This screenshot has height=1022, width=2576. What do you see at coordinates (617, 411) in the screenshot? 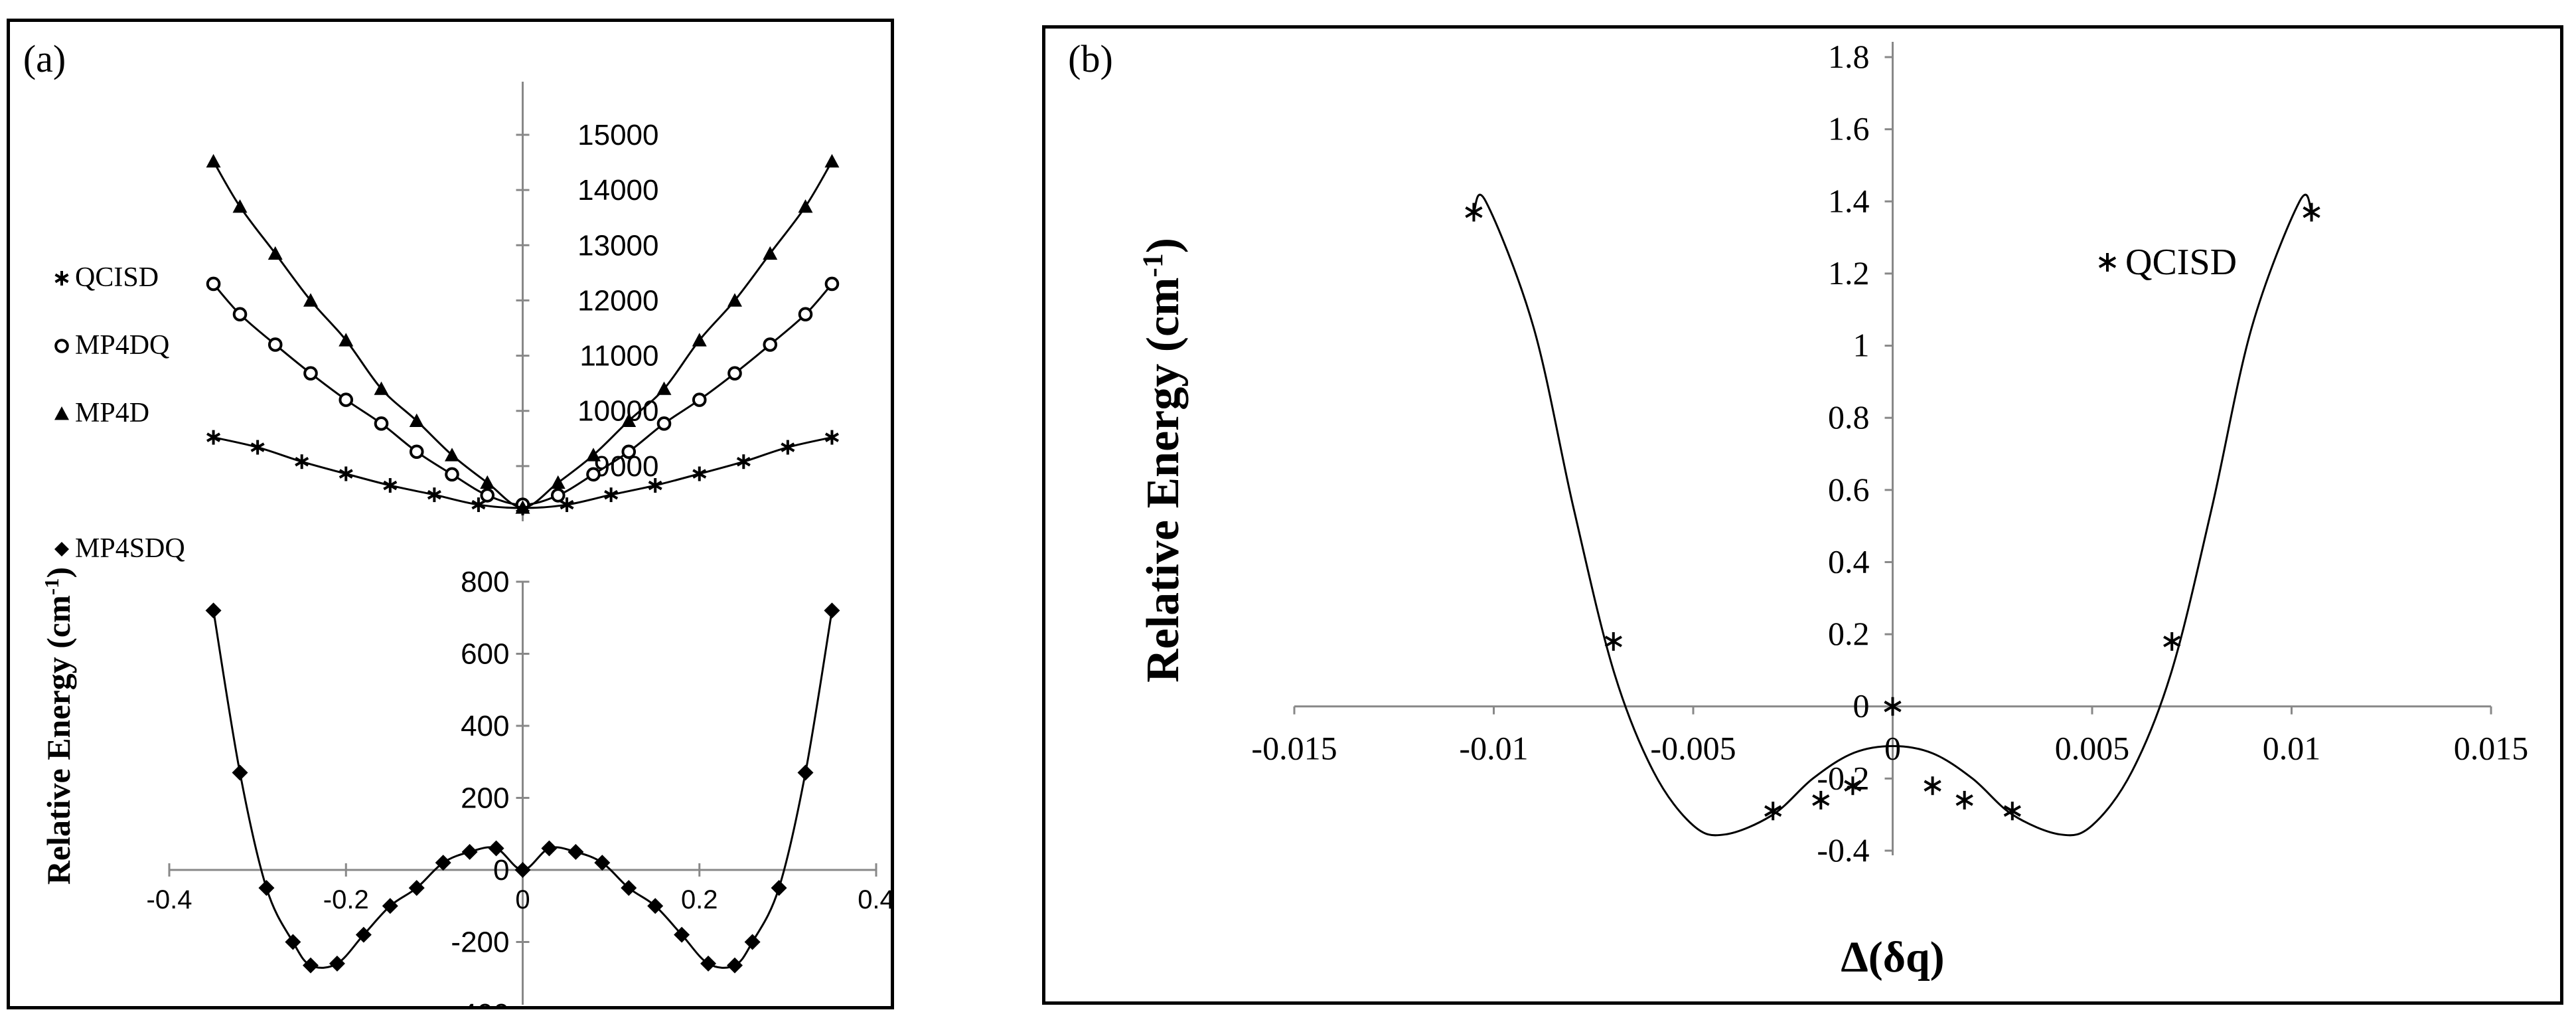
I see `upper-y-tick-label: 10000` at bounding box center [617, 411].